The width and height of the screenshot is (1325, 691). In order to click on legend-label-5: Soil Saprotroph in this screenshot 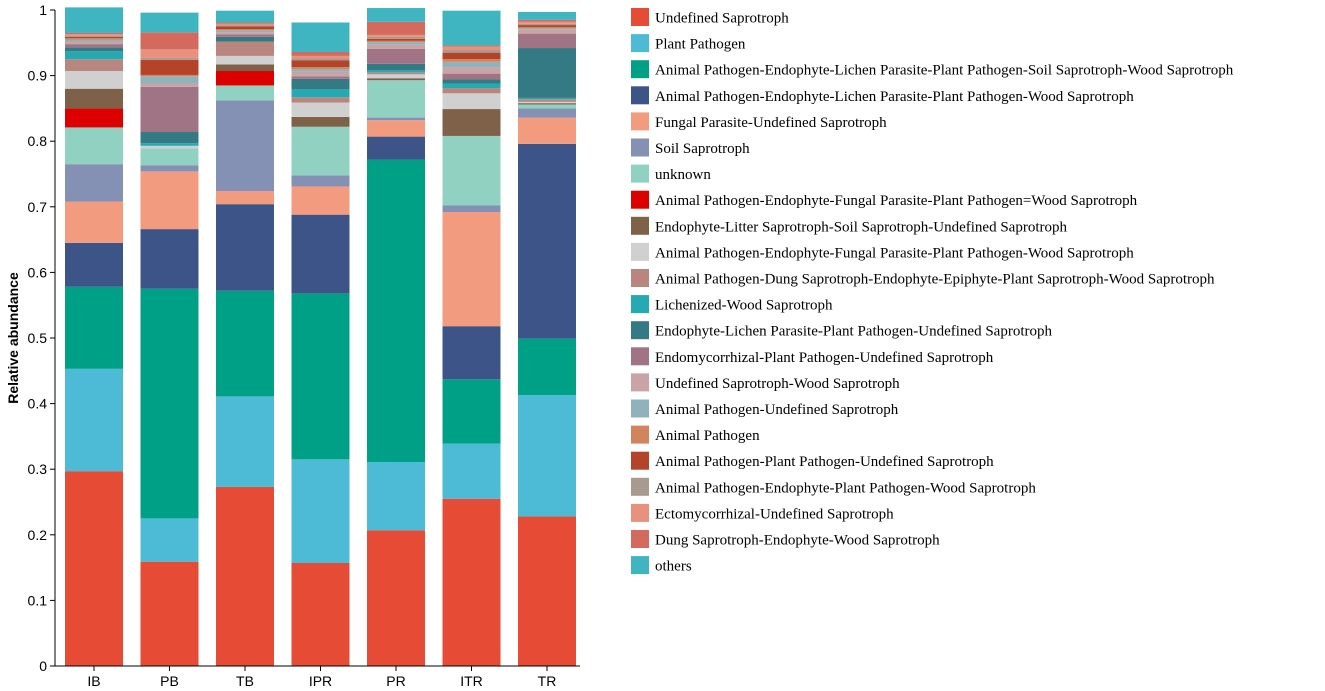, I will do `click(702, 149)`.